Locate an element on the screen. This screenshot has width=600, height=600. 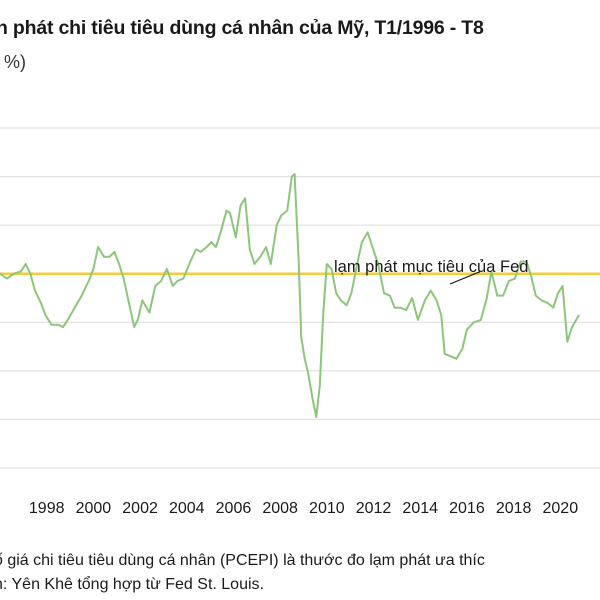
x-tick-label: 2018 is located at coordinates (514, 508).